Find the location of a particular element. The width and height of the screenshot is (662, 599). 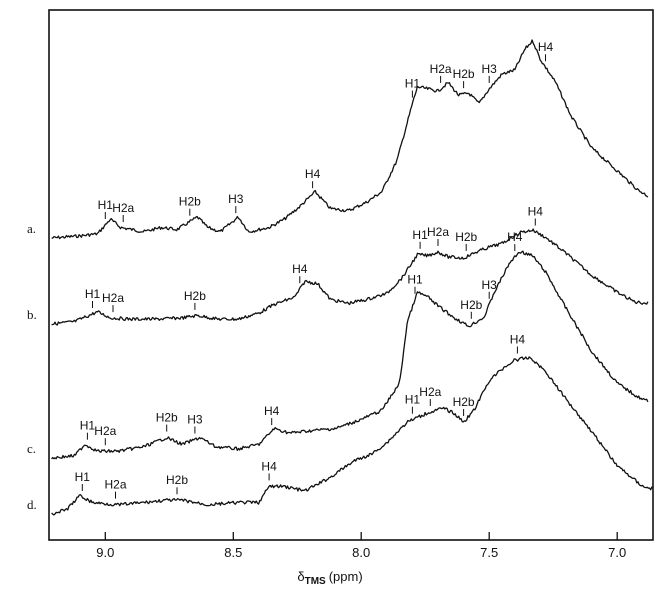

series-label-3: c. is located at coordinates (31, 448).